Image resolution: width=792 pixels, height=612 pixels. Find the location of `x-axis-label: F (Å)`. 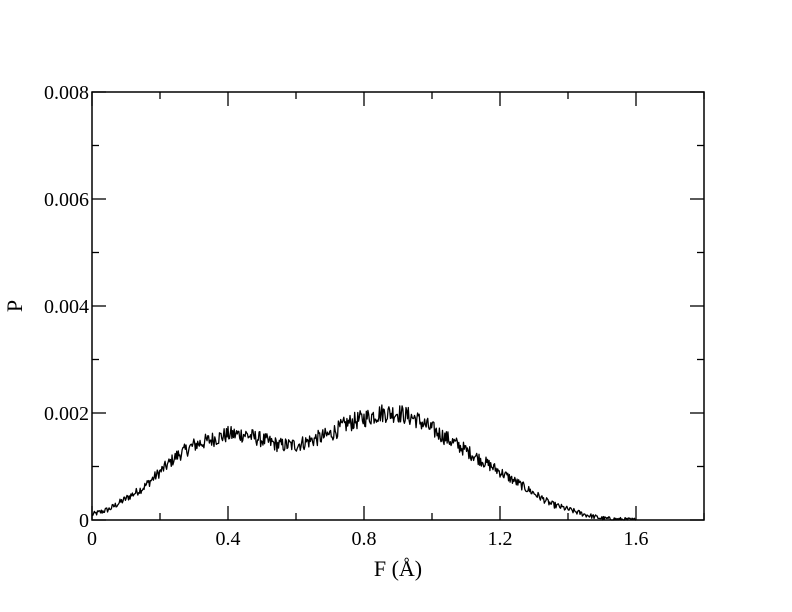

x-axis-label: F (Å) is located at coordinates (398, 568).